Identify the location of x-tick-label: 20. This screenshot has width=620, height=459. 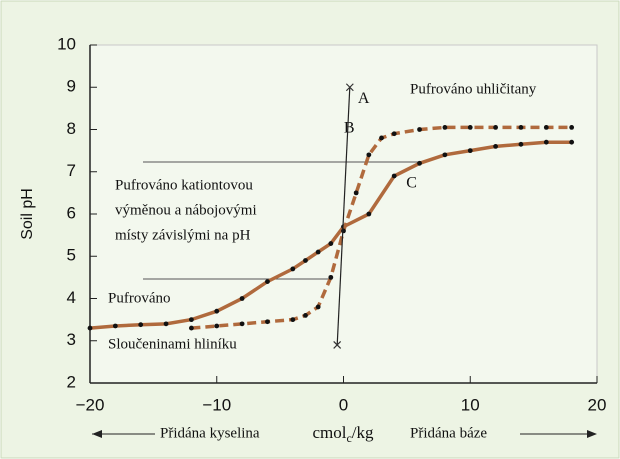
(597, 404).